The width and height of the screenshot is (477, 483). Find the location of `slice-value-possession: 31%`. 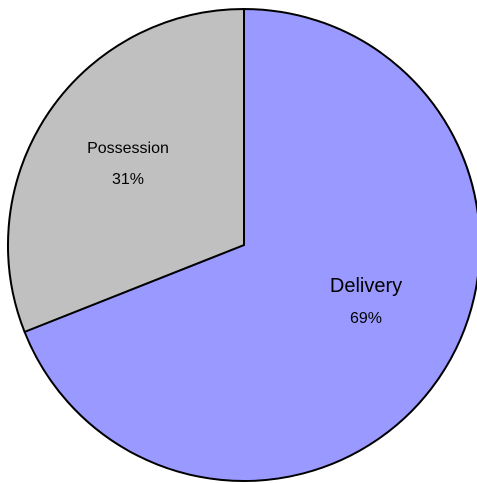

slice-value-possession: 31% is located at coordinates (128, 179).